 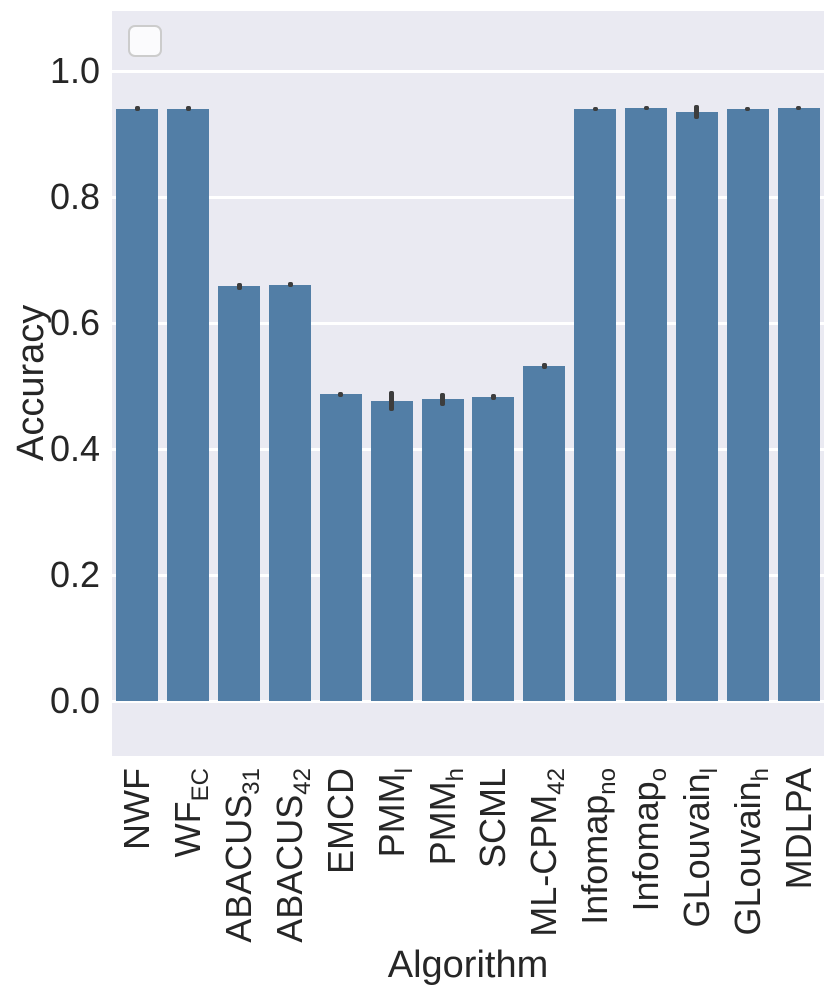 What do you see at coordinates (747, 404) in the screenshot?
I see `bar-GLouvainh` at bounding box center [747, 404].